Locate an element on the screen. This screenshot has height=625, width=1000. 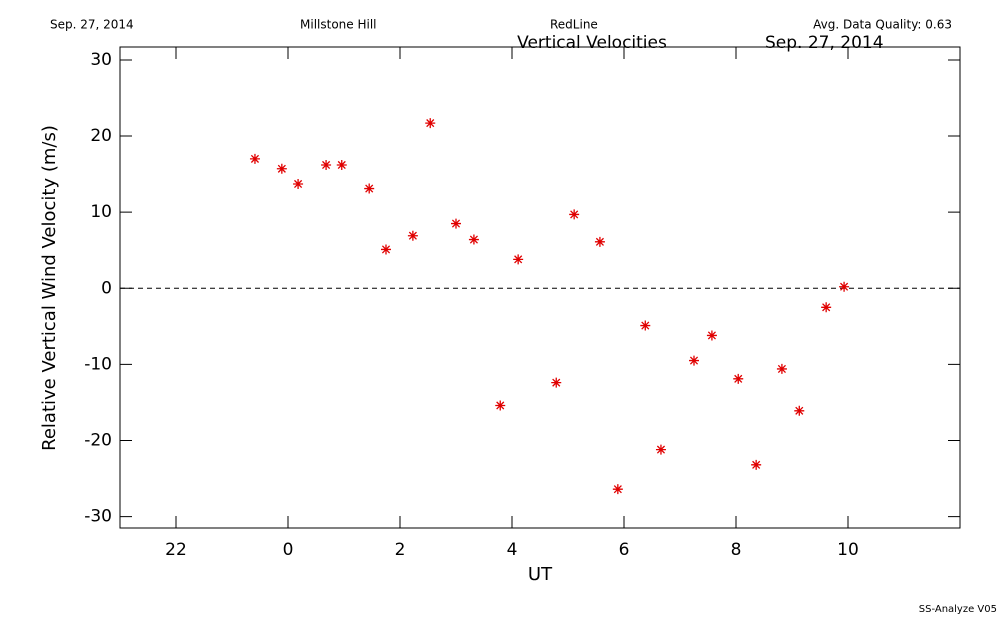
y-axis-label: Relative Vertical Wind Velocity (m/s) is located at coordinates (49, 288).